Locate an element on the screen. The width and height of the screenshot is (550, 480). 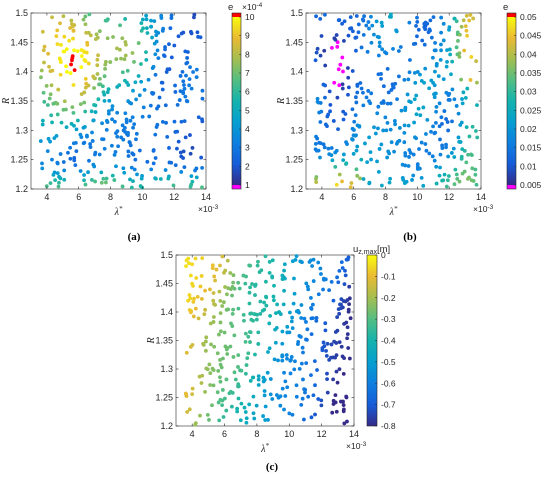
y-tick-label: 1.4 is located at coordinates (21, 72).